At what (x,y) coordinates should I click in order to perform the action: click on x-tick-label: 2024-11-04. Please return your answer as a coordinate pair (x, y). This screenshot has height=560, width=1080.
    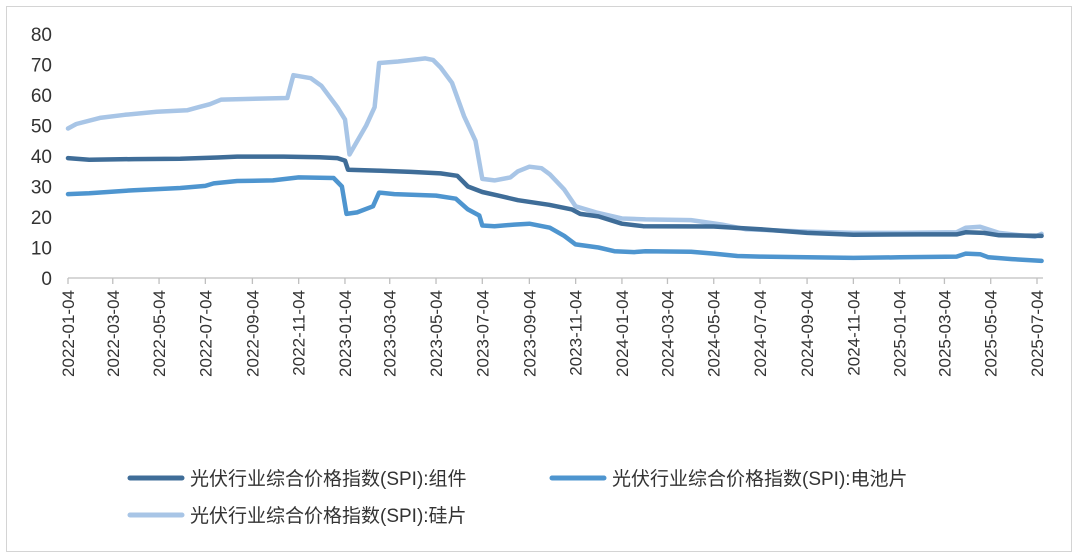
    Looking at the image, I should click on (853, 333).